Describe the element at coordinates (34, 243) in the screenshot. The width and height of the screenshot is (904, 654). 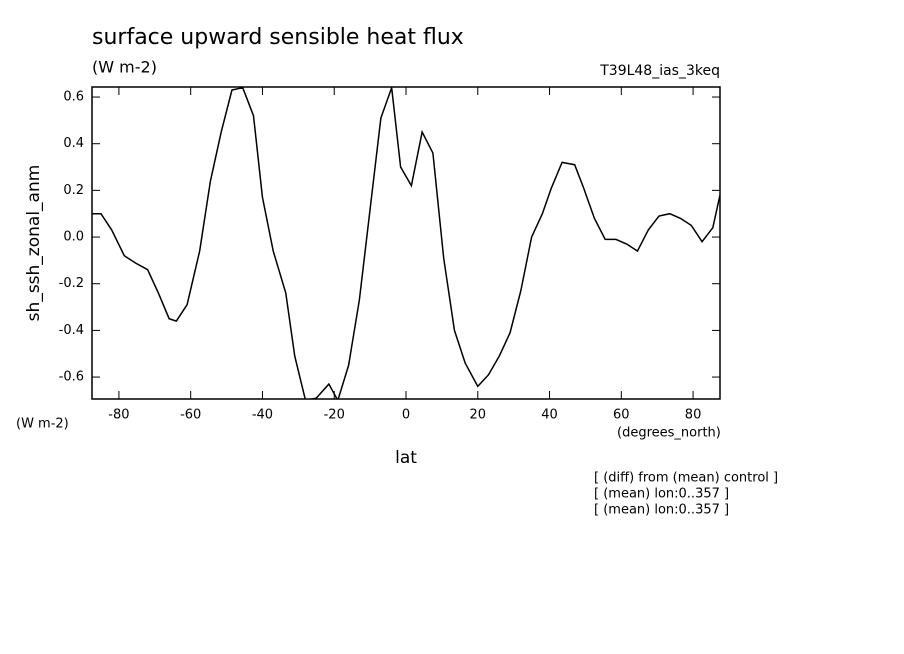
I see `y-axis-label: sh_ssh_zonal_anm` at that location.